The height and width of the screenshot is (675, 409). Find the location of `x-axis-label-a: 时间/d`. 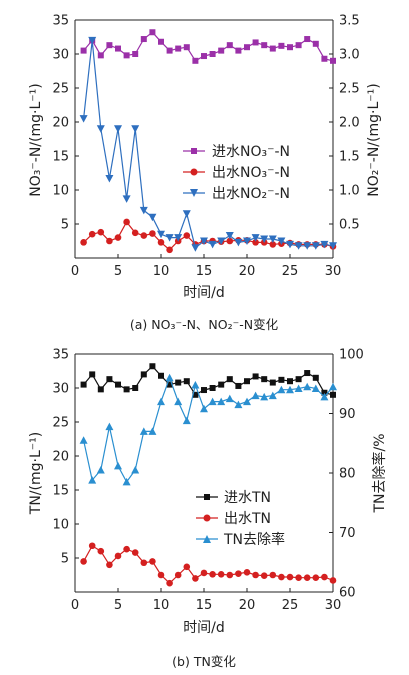

x-axis-label-a: 时间/d is located at coordinates (204, 293).